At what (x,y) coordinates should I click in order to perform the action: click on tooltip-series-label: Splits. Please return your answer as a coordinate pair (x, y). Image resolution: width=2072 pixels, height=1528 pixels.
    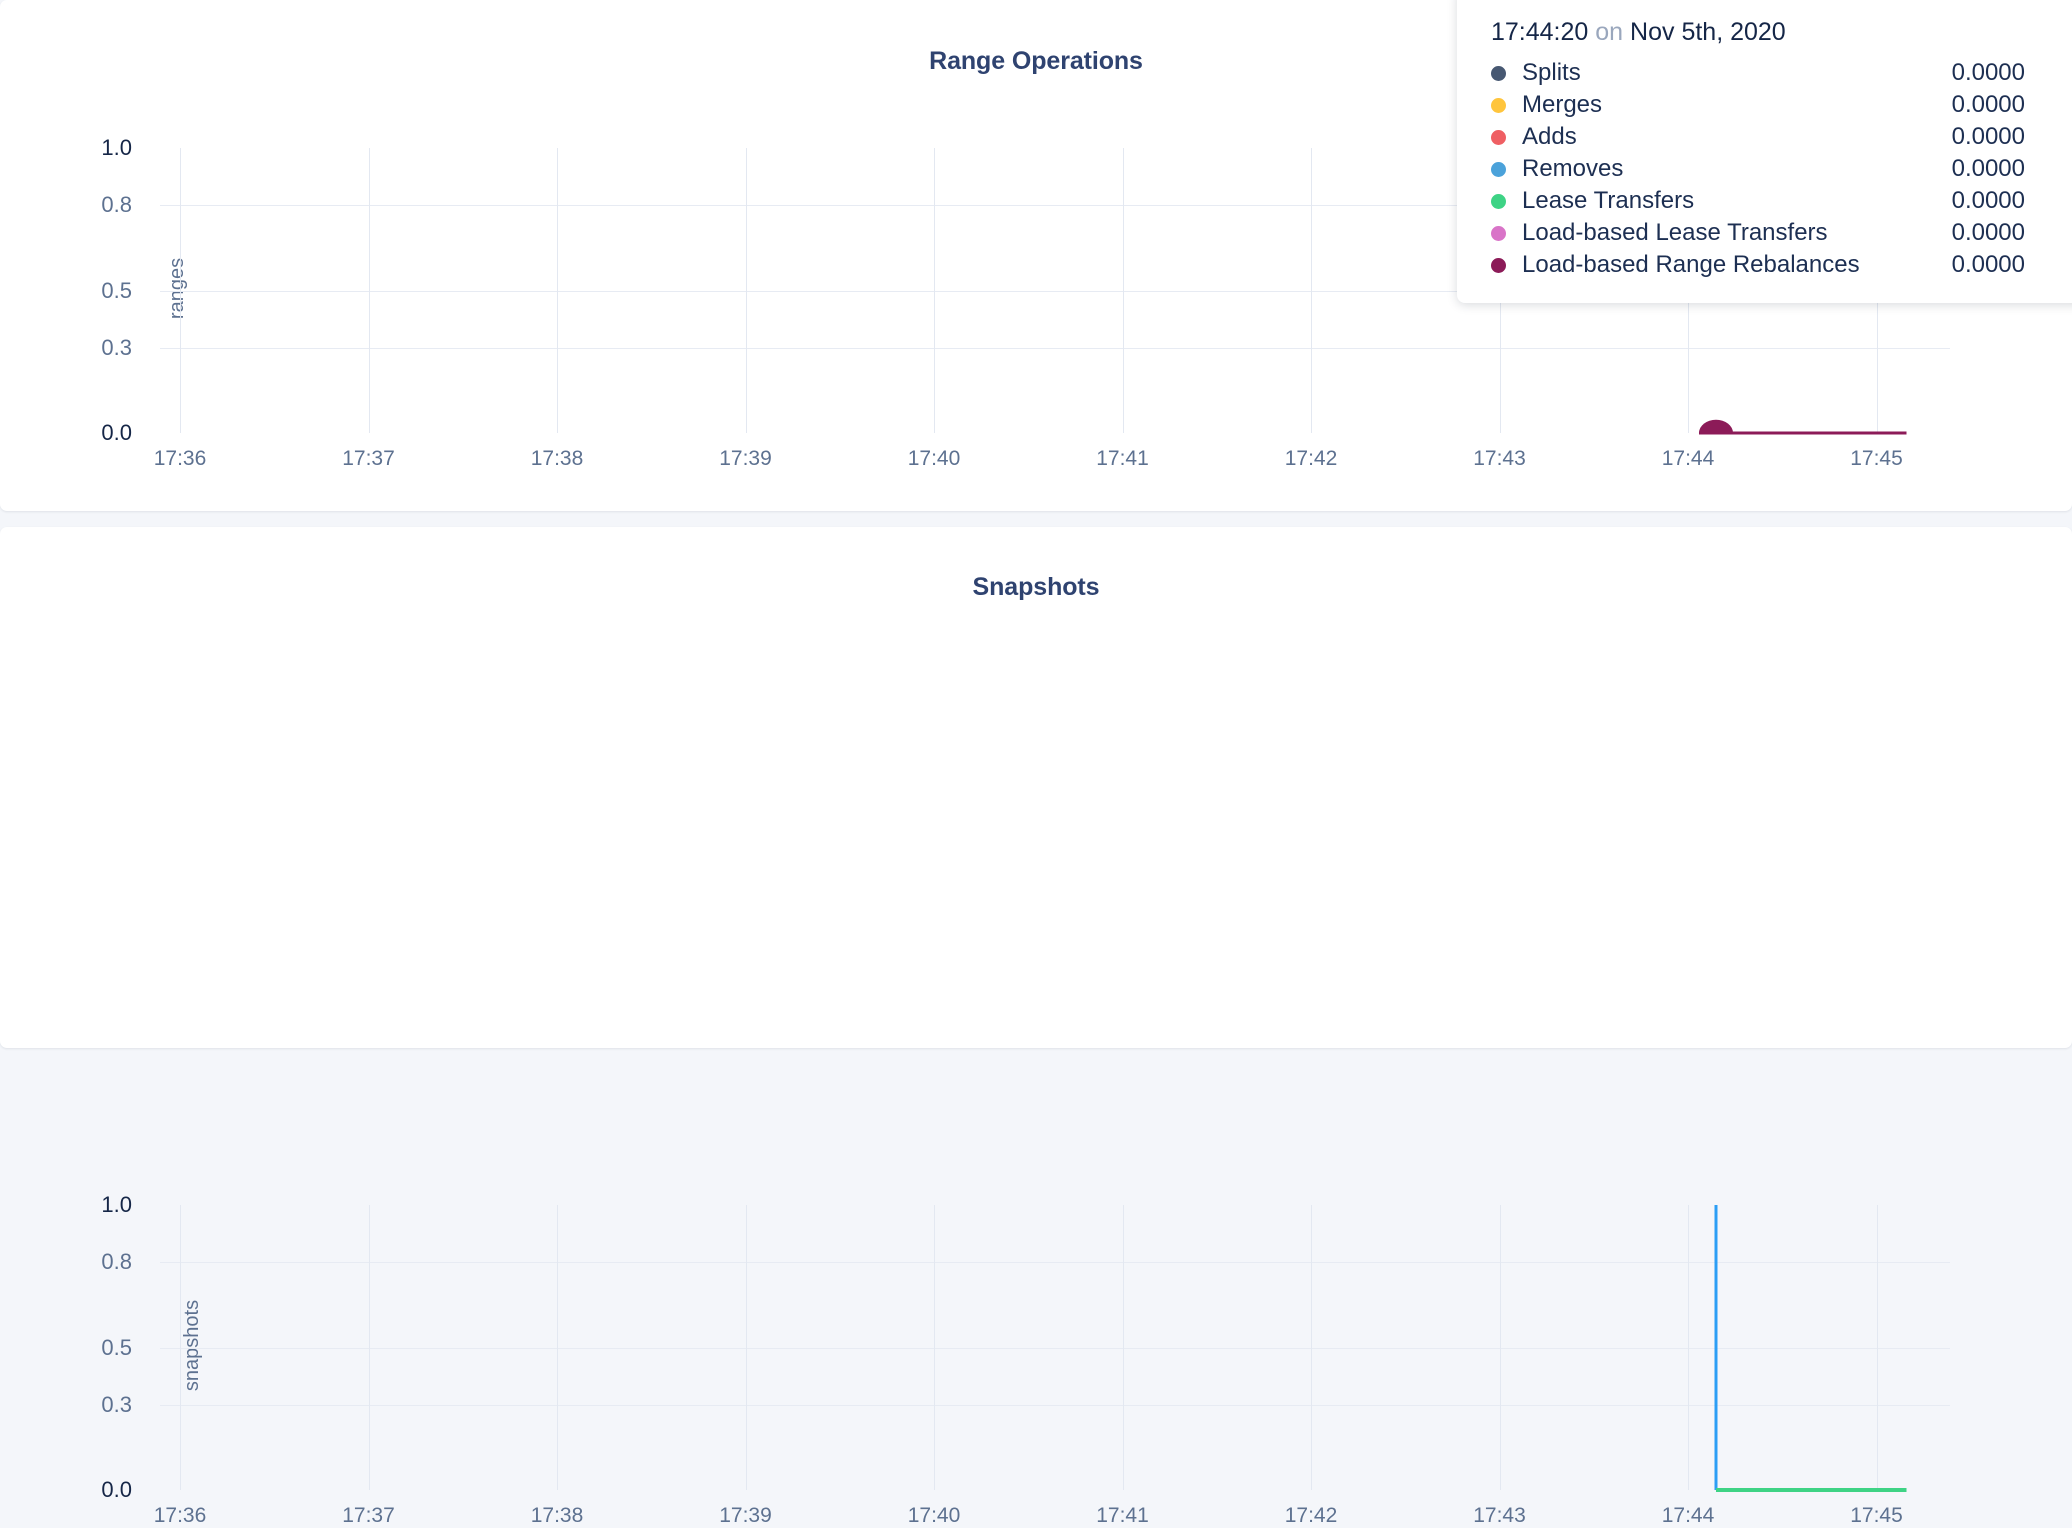
    Looking at the image, I should click on (1551, 72).